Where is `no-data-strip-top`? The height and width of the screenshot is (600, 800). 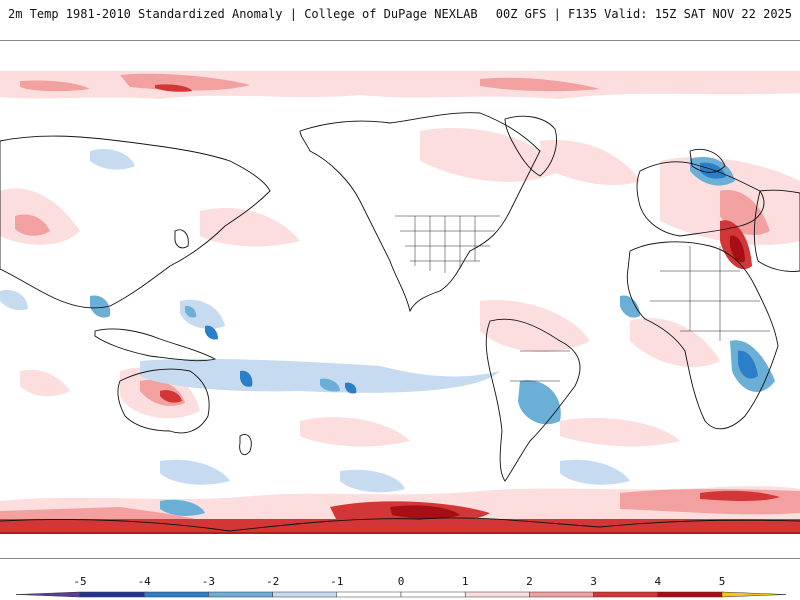 no-data-strip-top is located at coordinates (400, 55).